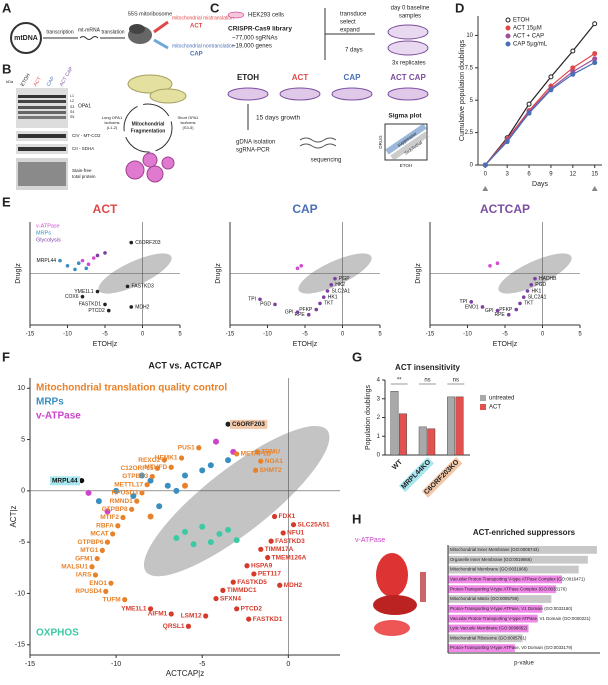 The height and width of the screenshot is (685, 608). I want to click on y-tick-label: 2, so click(379, 418).